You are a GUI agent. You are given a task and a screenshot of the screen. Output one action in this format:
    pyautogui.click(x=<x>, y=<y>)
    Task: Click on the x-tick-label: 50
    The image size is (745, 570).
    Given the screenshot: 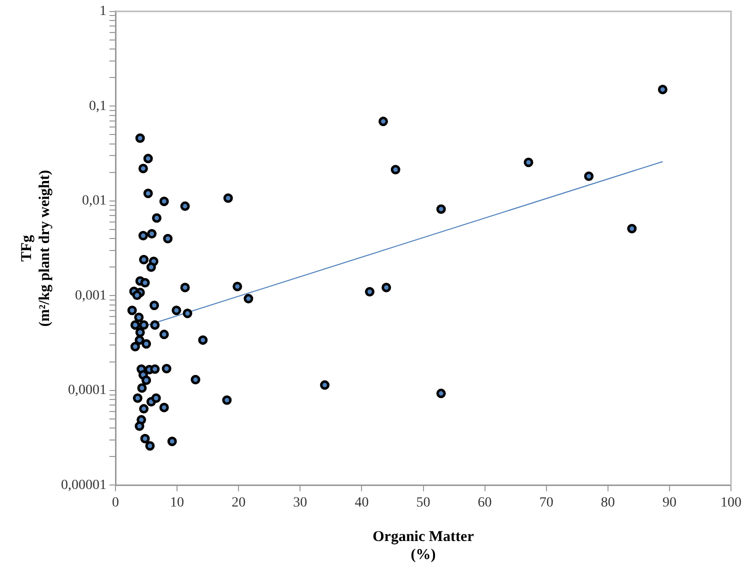 What is the action you would take?
    pyautogui.click(x=423, y=502)
    